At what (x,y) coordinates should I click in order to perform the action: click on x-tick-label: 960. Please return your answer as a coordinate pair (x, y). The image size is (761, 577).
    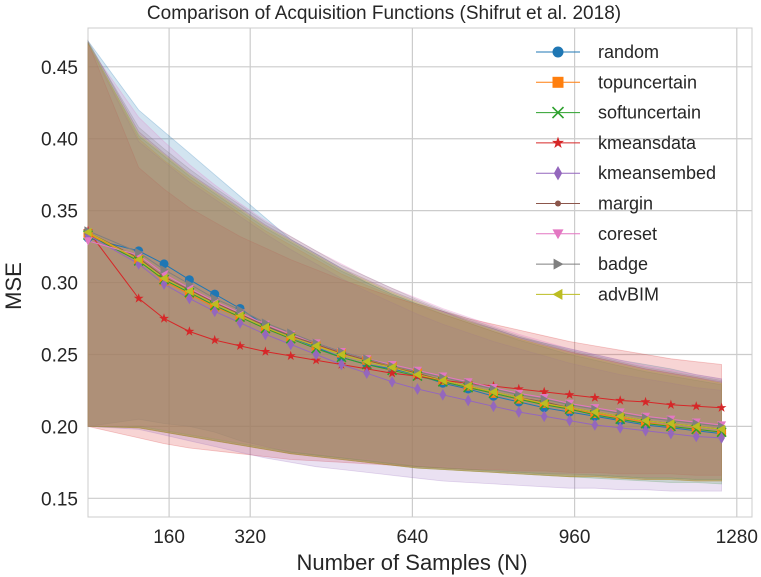
    Looking at the image, I should click on (575, 537).